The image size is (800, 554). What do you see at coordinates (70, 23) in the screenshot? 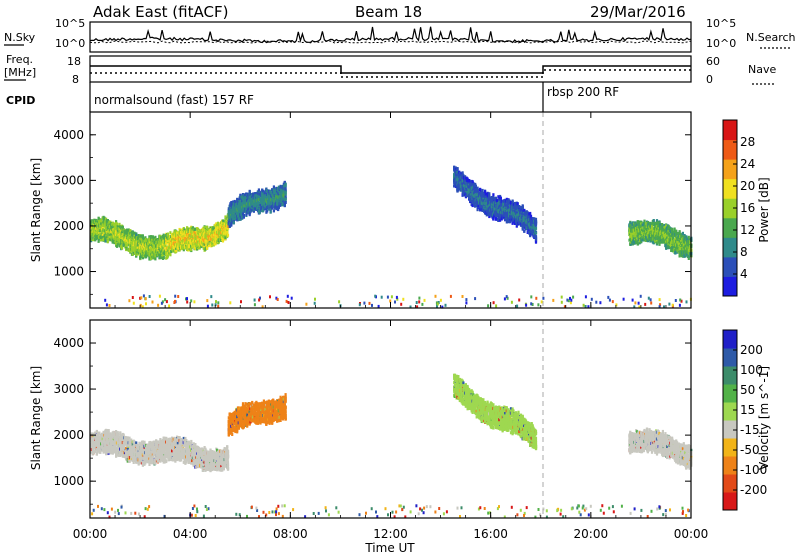
I see `noise-left-tick-top: 10^5` at bounding box center [70, 23].